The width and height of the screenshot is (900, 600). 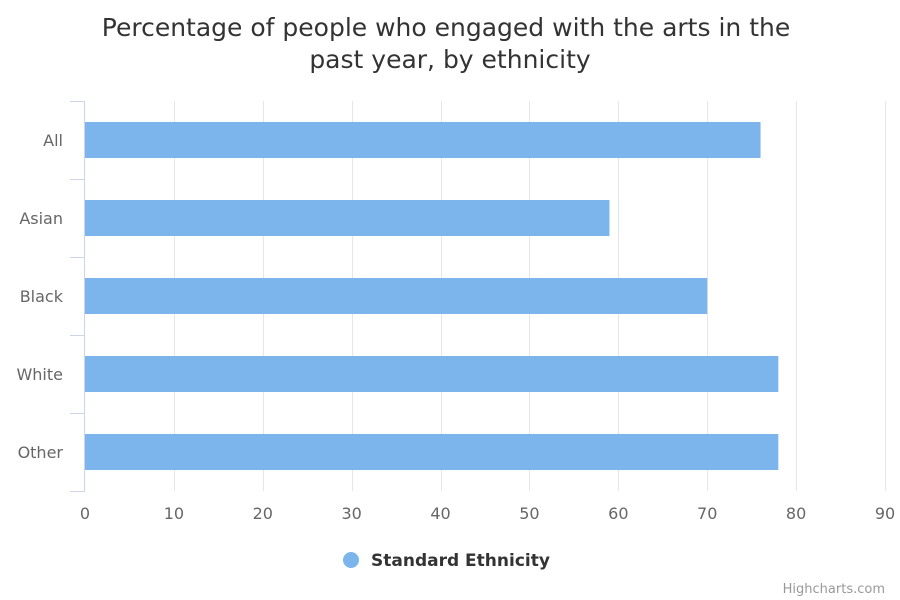 What do you see at coordinates (351, 560) in the screenshot?
I see `legend-marker` at bounding box center [351, 560].